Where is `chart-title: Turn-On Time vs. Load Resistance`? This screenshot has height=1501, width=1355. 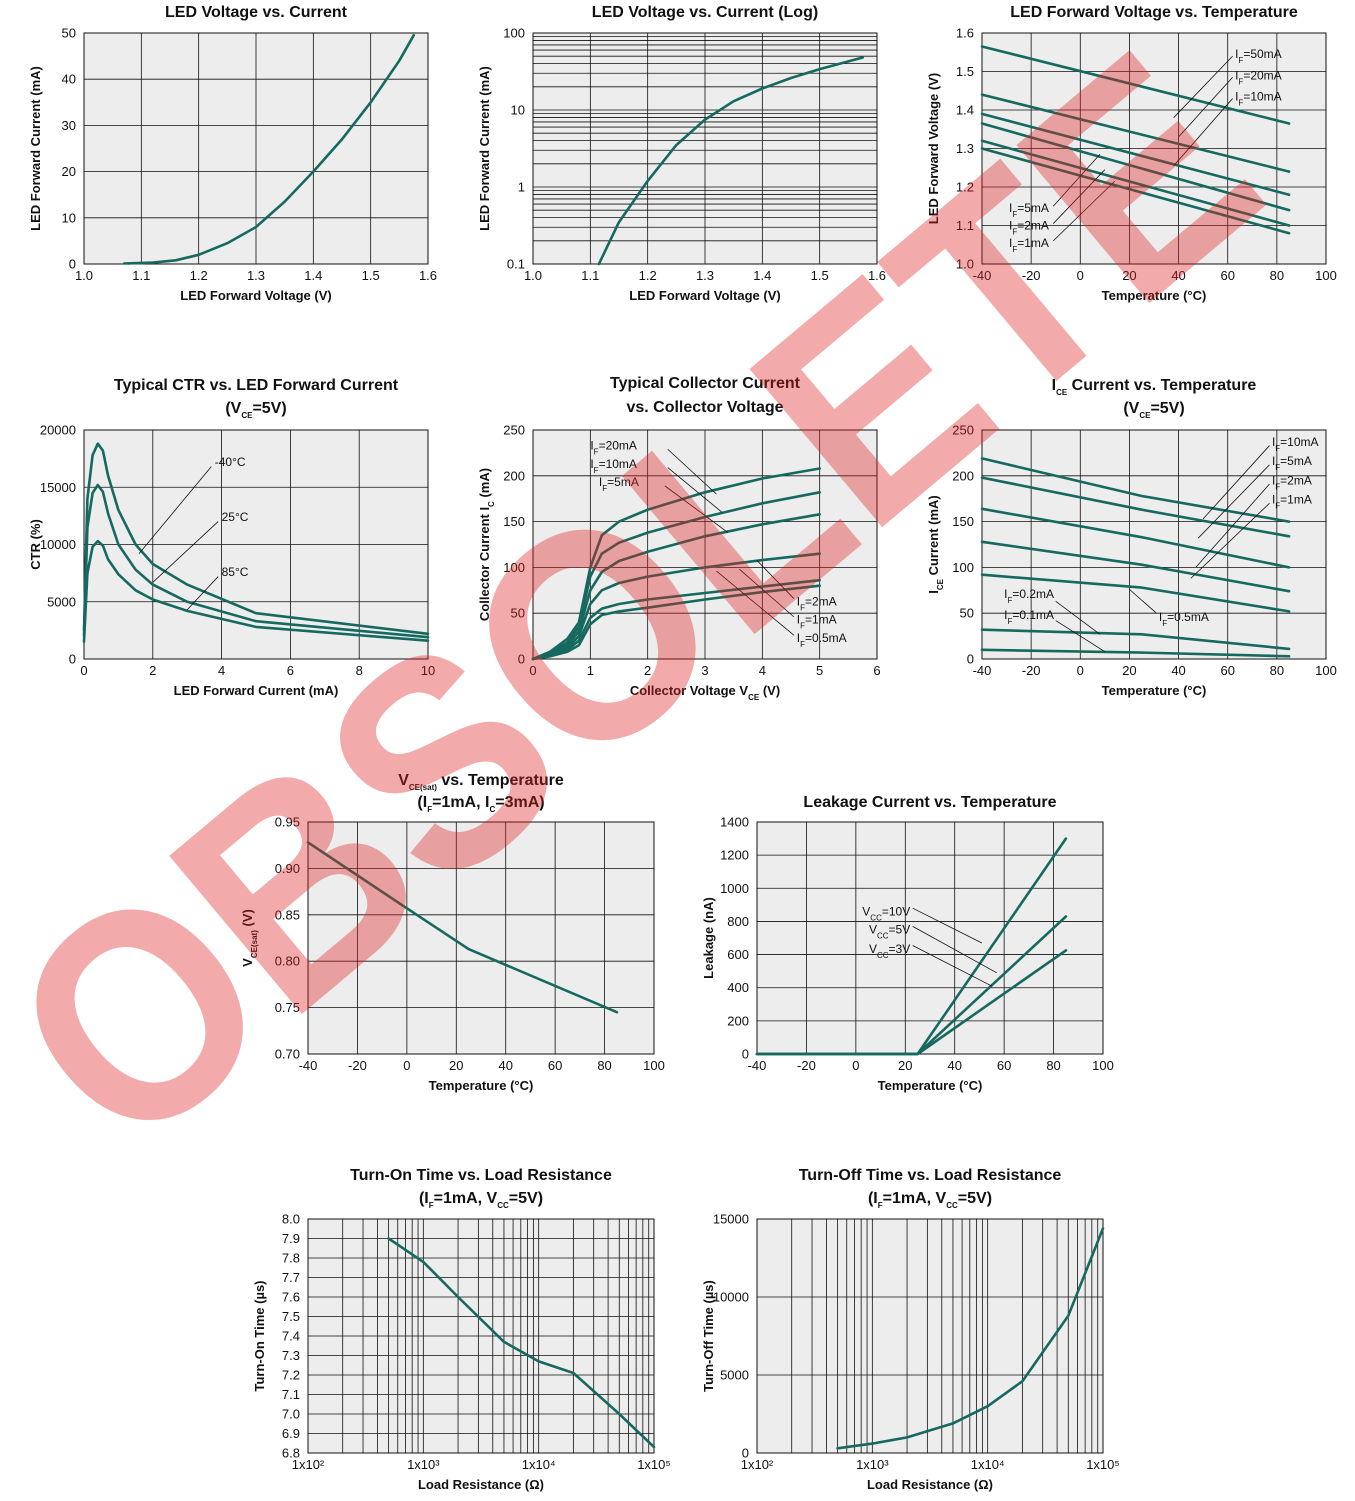 chart-title: Turn-On Time vs. Load Resistance is located at coordinates (481, 1175).